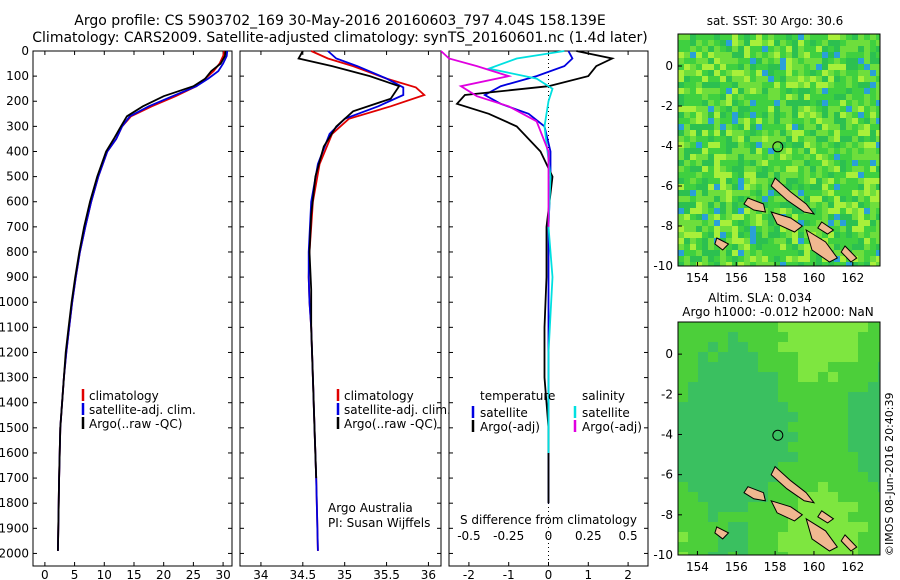 Image resolution: width=900 pixels, height=580 pixels. Describe the element at coordinates (852, 278) in the screenshot. I see `map-x-tick-label: 162` at that location.